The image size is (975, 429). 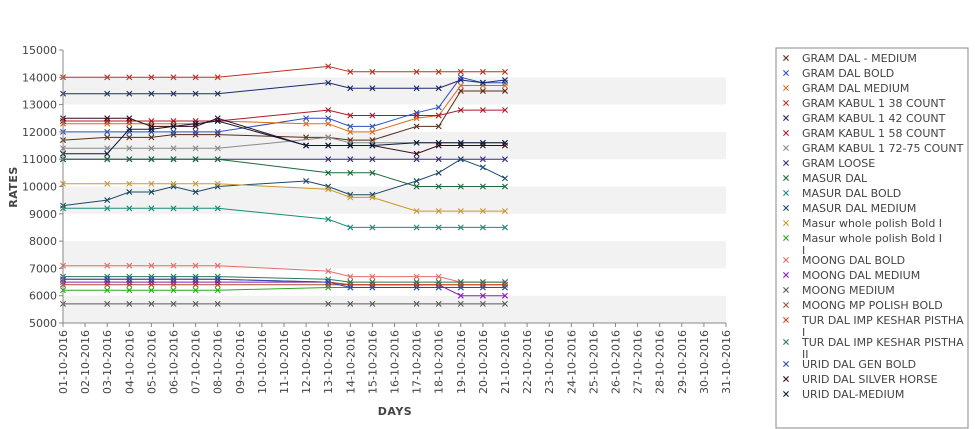 I want to click on legend-item: MOONG DAL MEDIUM, so click(x=851, y=275).